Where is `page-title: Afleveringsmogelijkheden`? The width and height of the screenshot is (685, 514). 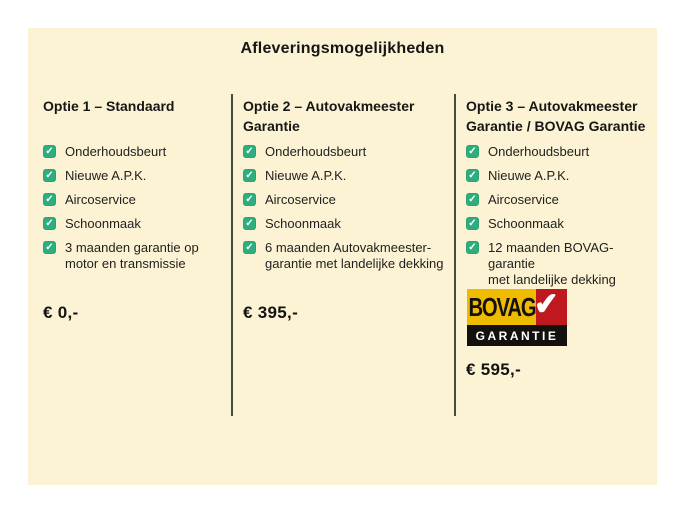 page-title: Afleveringsmogelijkheden is located at coordinates (342, 48).